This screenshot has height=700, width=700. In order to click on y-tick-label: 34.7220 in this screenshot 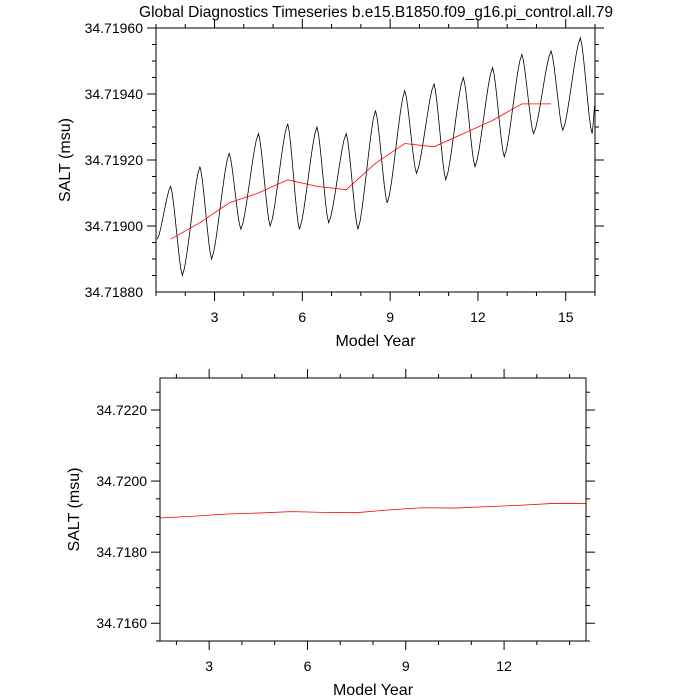, I will do `click(121, 410)`.